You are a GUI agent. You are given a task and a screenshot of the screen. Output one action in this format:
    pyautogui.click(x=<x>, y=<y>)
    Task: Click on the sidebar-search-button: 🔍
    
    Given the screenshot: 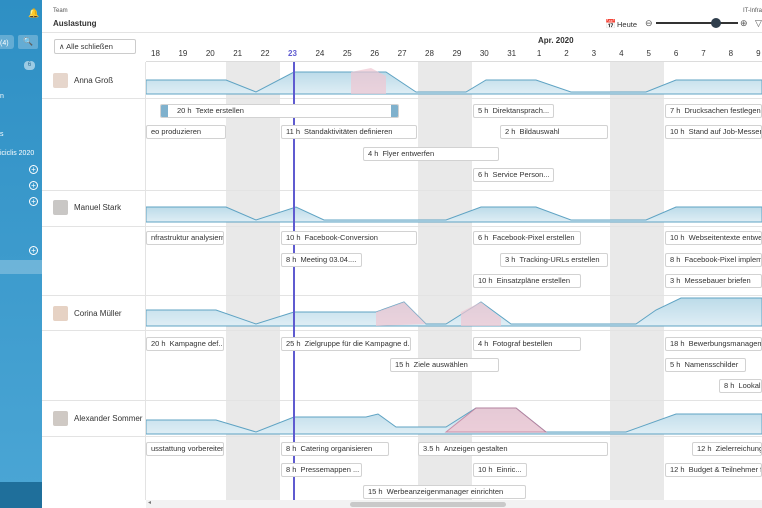 What is the action you would take?
    pyautogui.click(x=28, y=42)
    